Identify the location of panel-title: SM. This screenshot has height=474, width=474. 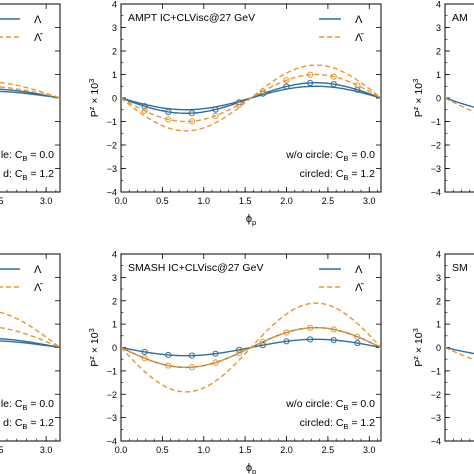
(460, 268).